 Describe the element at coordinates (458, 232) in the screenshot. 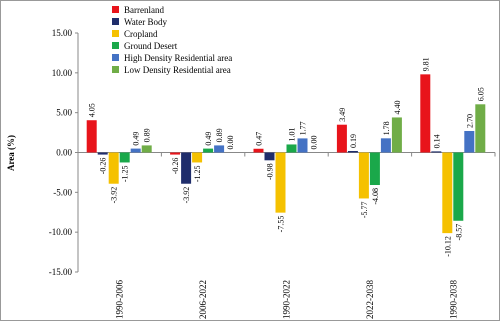

I see `value-label: -8.57` at that location.